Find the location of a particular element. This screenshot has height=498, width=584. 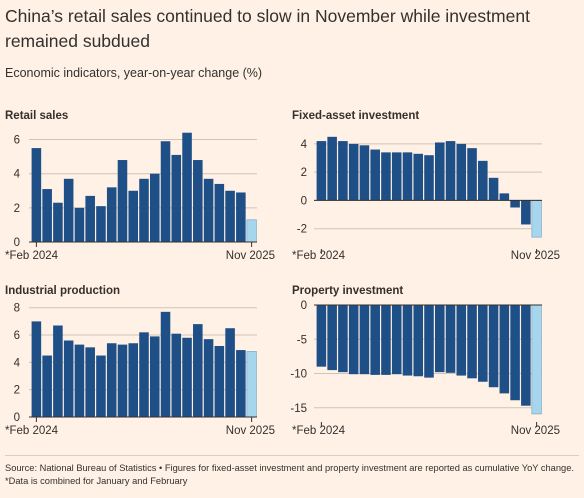

y-tick-label: -10 is located at coordinates (298, 375).